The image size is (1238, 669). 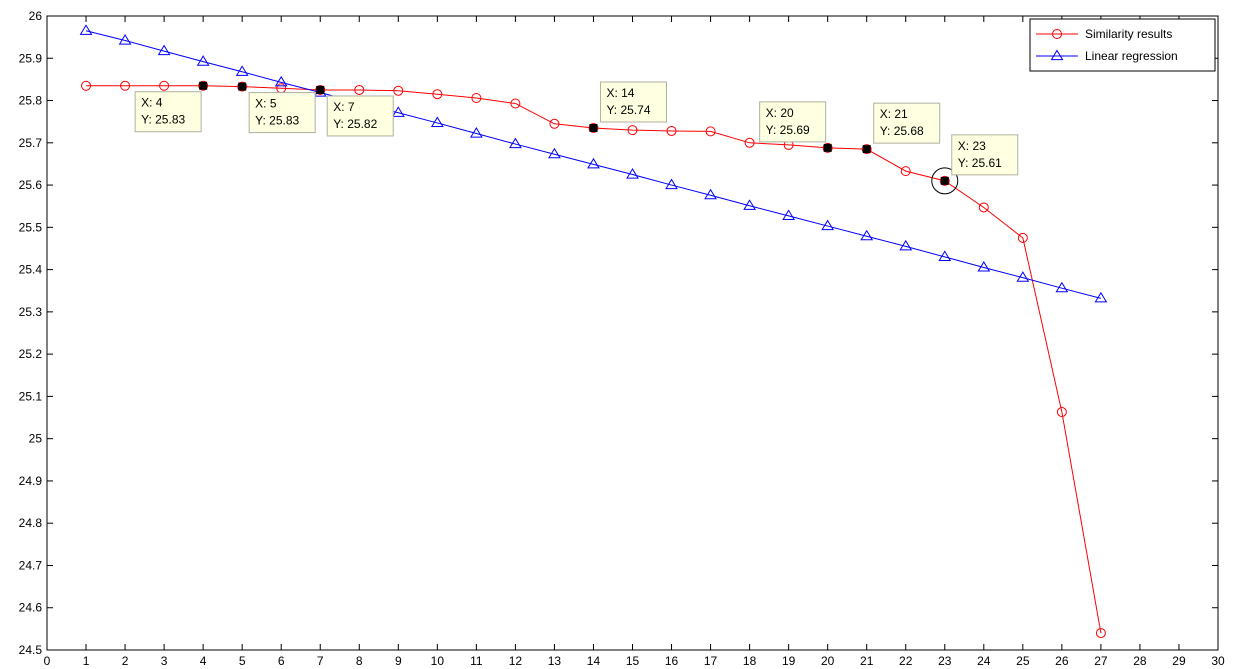 What do you see at coordinates (31, 270) in the screenshot?
I see `y-tick-label: 25.4` at bounding box center [31, 270].